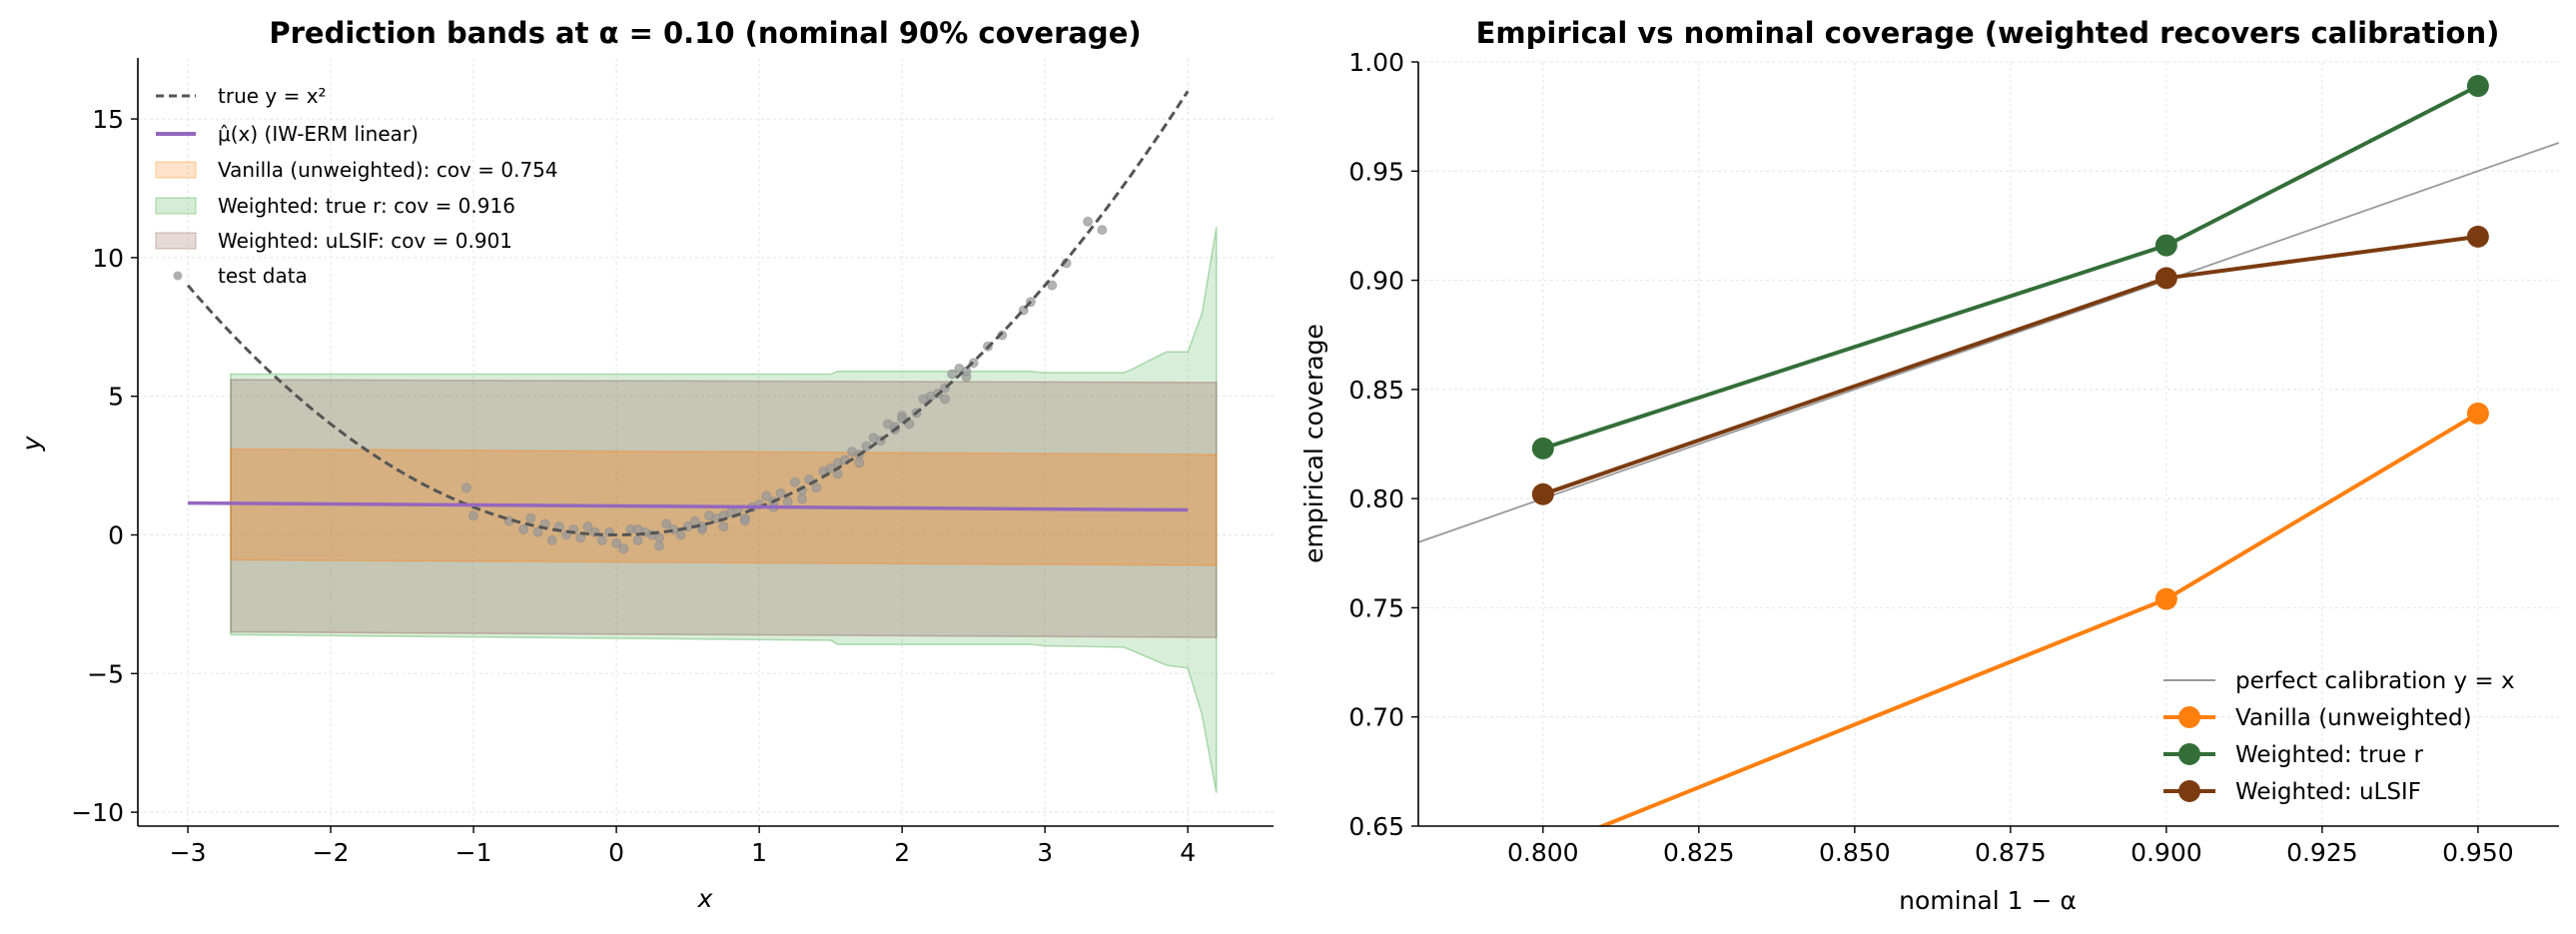  Describe the element at coordinates (272, 96) in the screenshot. I see `legend-label-true: true y = x²` at that location.